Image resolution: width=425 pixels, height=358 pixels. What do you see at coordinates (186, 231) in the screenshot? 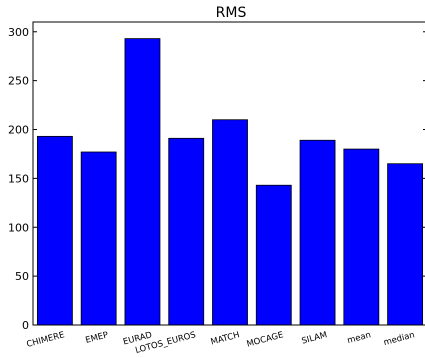
I see `bar-lotos-euros` at bounding box center [186, 231].